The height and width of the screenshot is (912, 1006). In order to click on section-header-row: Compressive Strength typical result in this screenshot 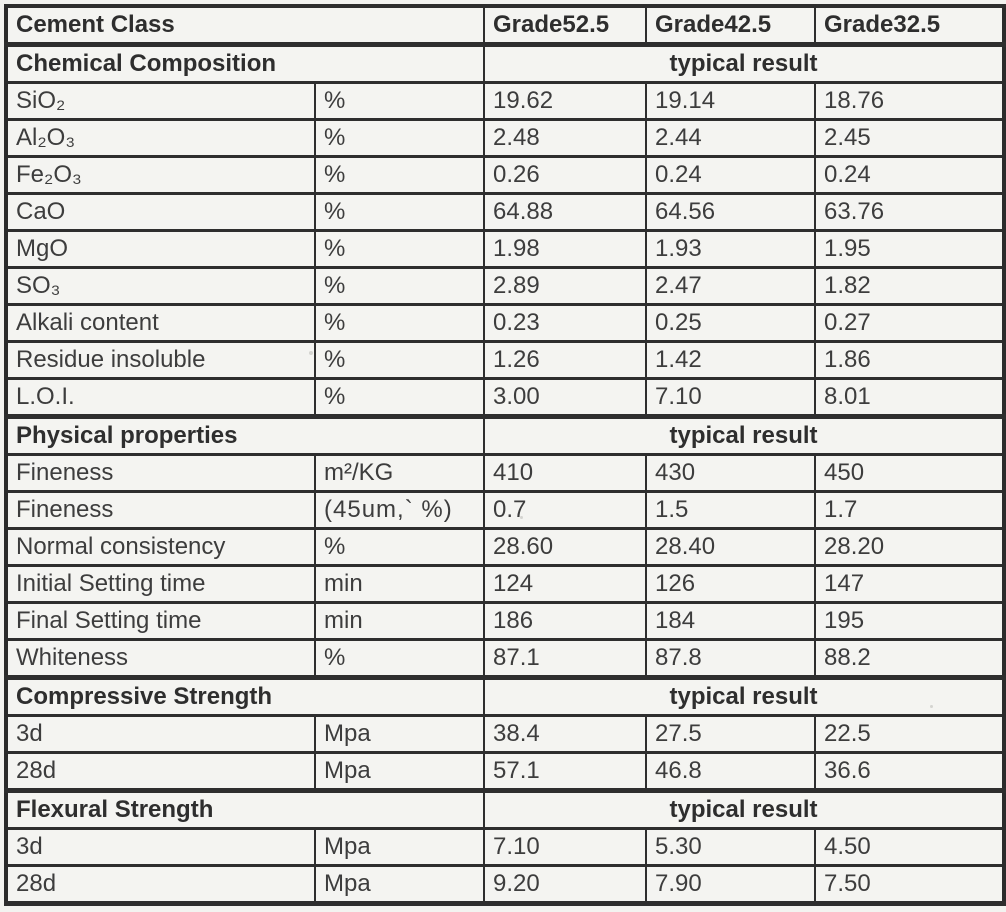, I will do `click(505, 695)`.